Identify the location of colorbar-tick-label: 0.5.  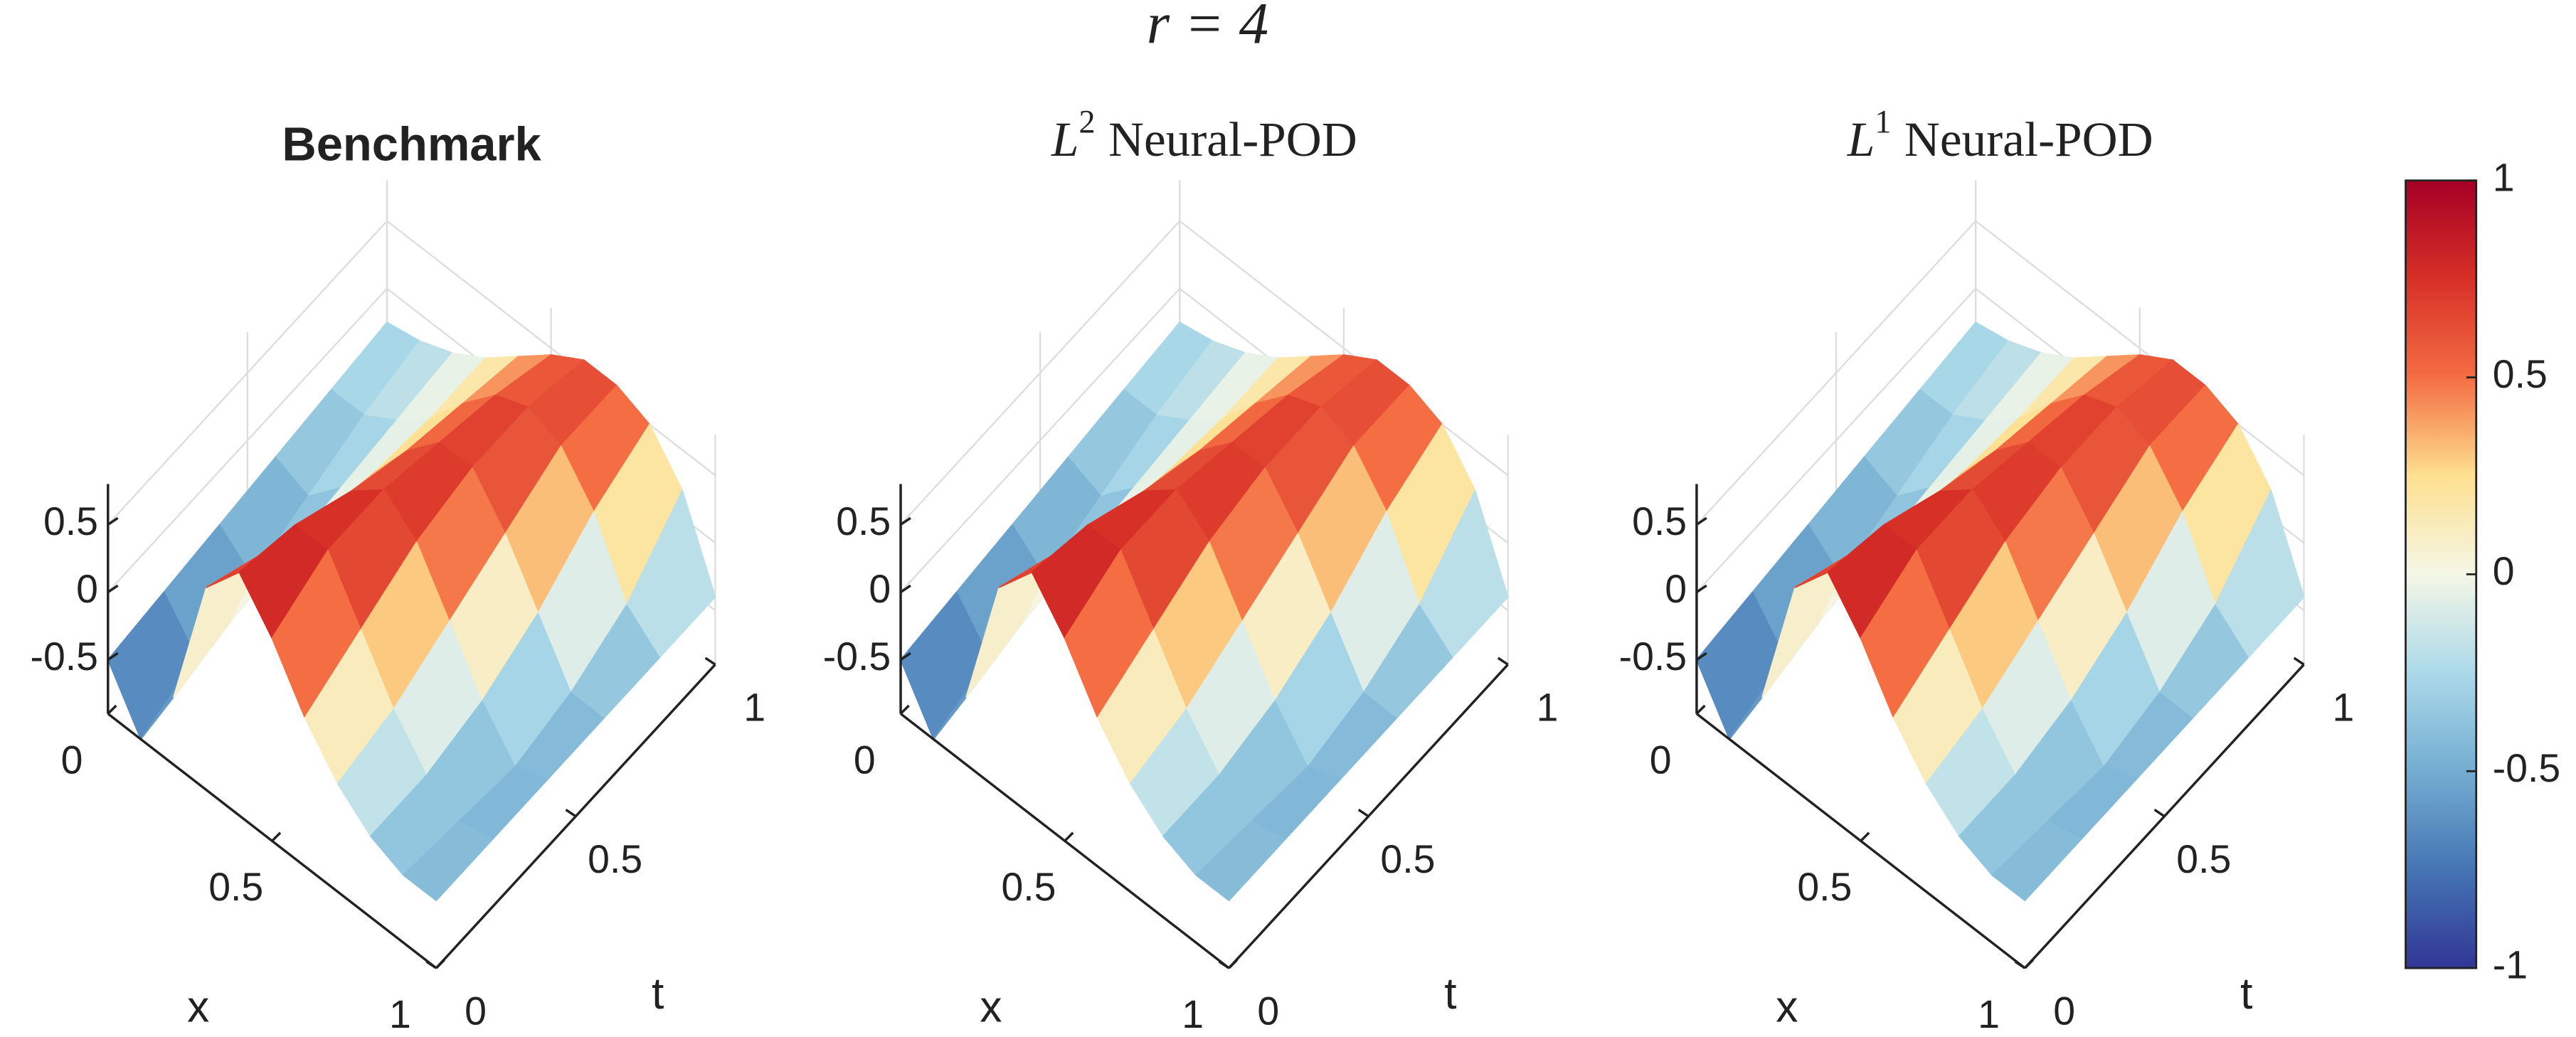
(2520, 374).